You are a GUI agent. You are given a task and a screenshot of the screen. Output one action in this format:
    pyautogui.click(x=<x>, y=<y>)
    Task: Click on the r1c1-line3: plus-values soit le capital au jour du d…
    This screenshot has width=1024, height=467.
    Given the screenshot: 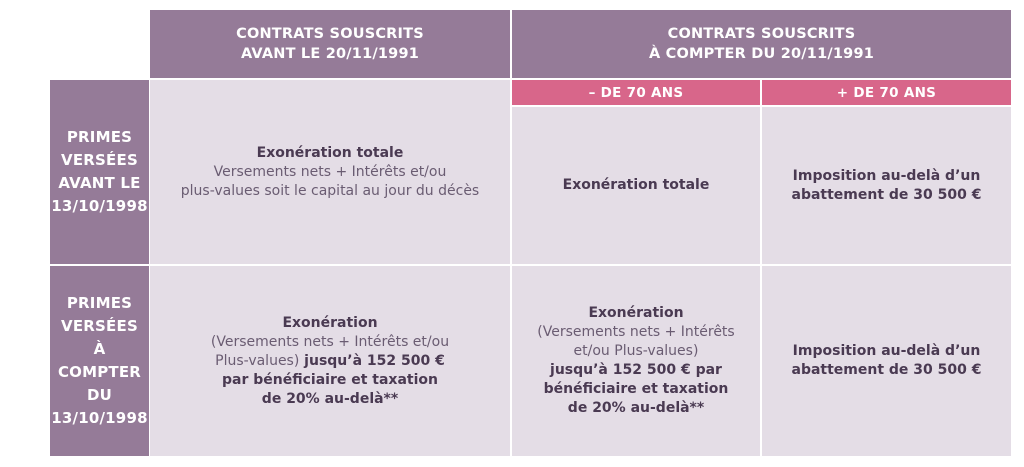 What is the action you would take?
    pyautogui.click(x=330, y=190)
    